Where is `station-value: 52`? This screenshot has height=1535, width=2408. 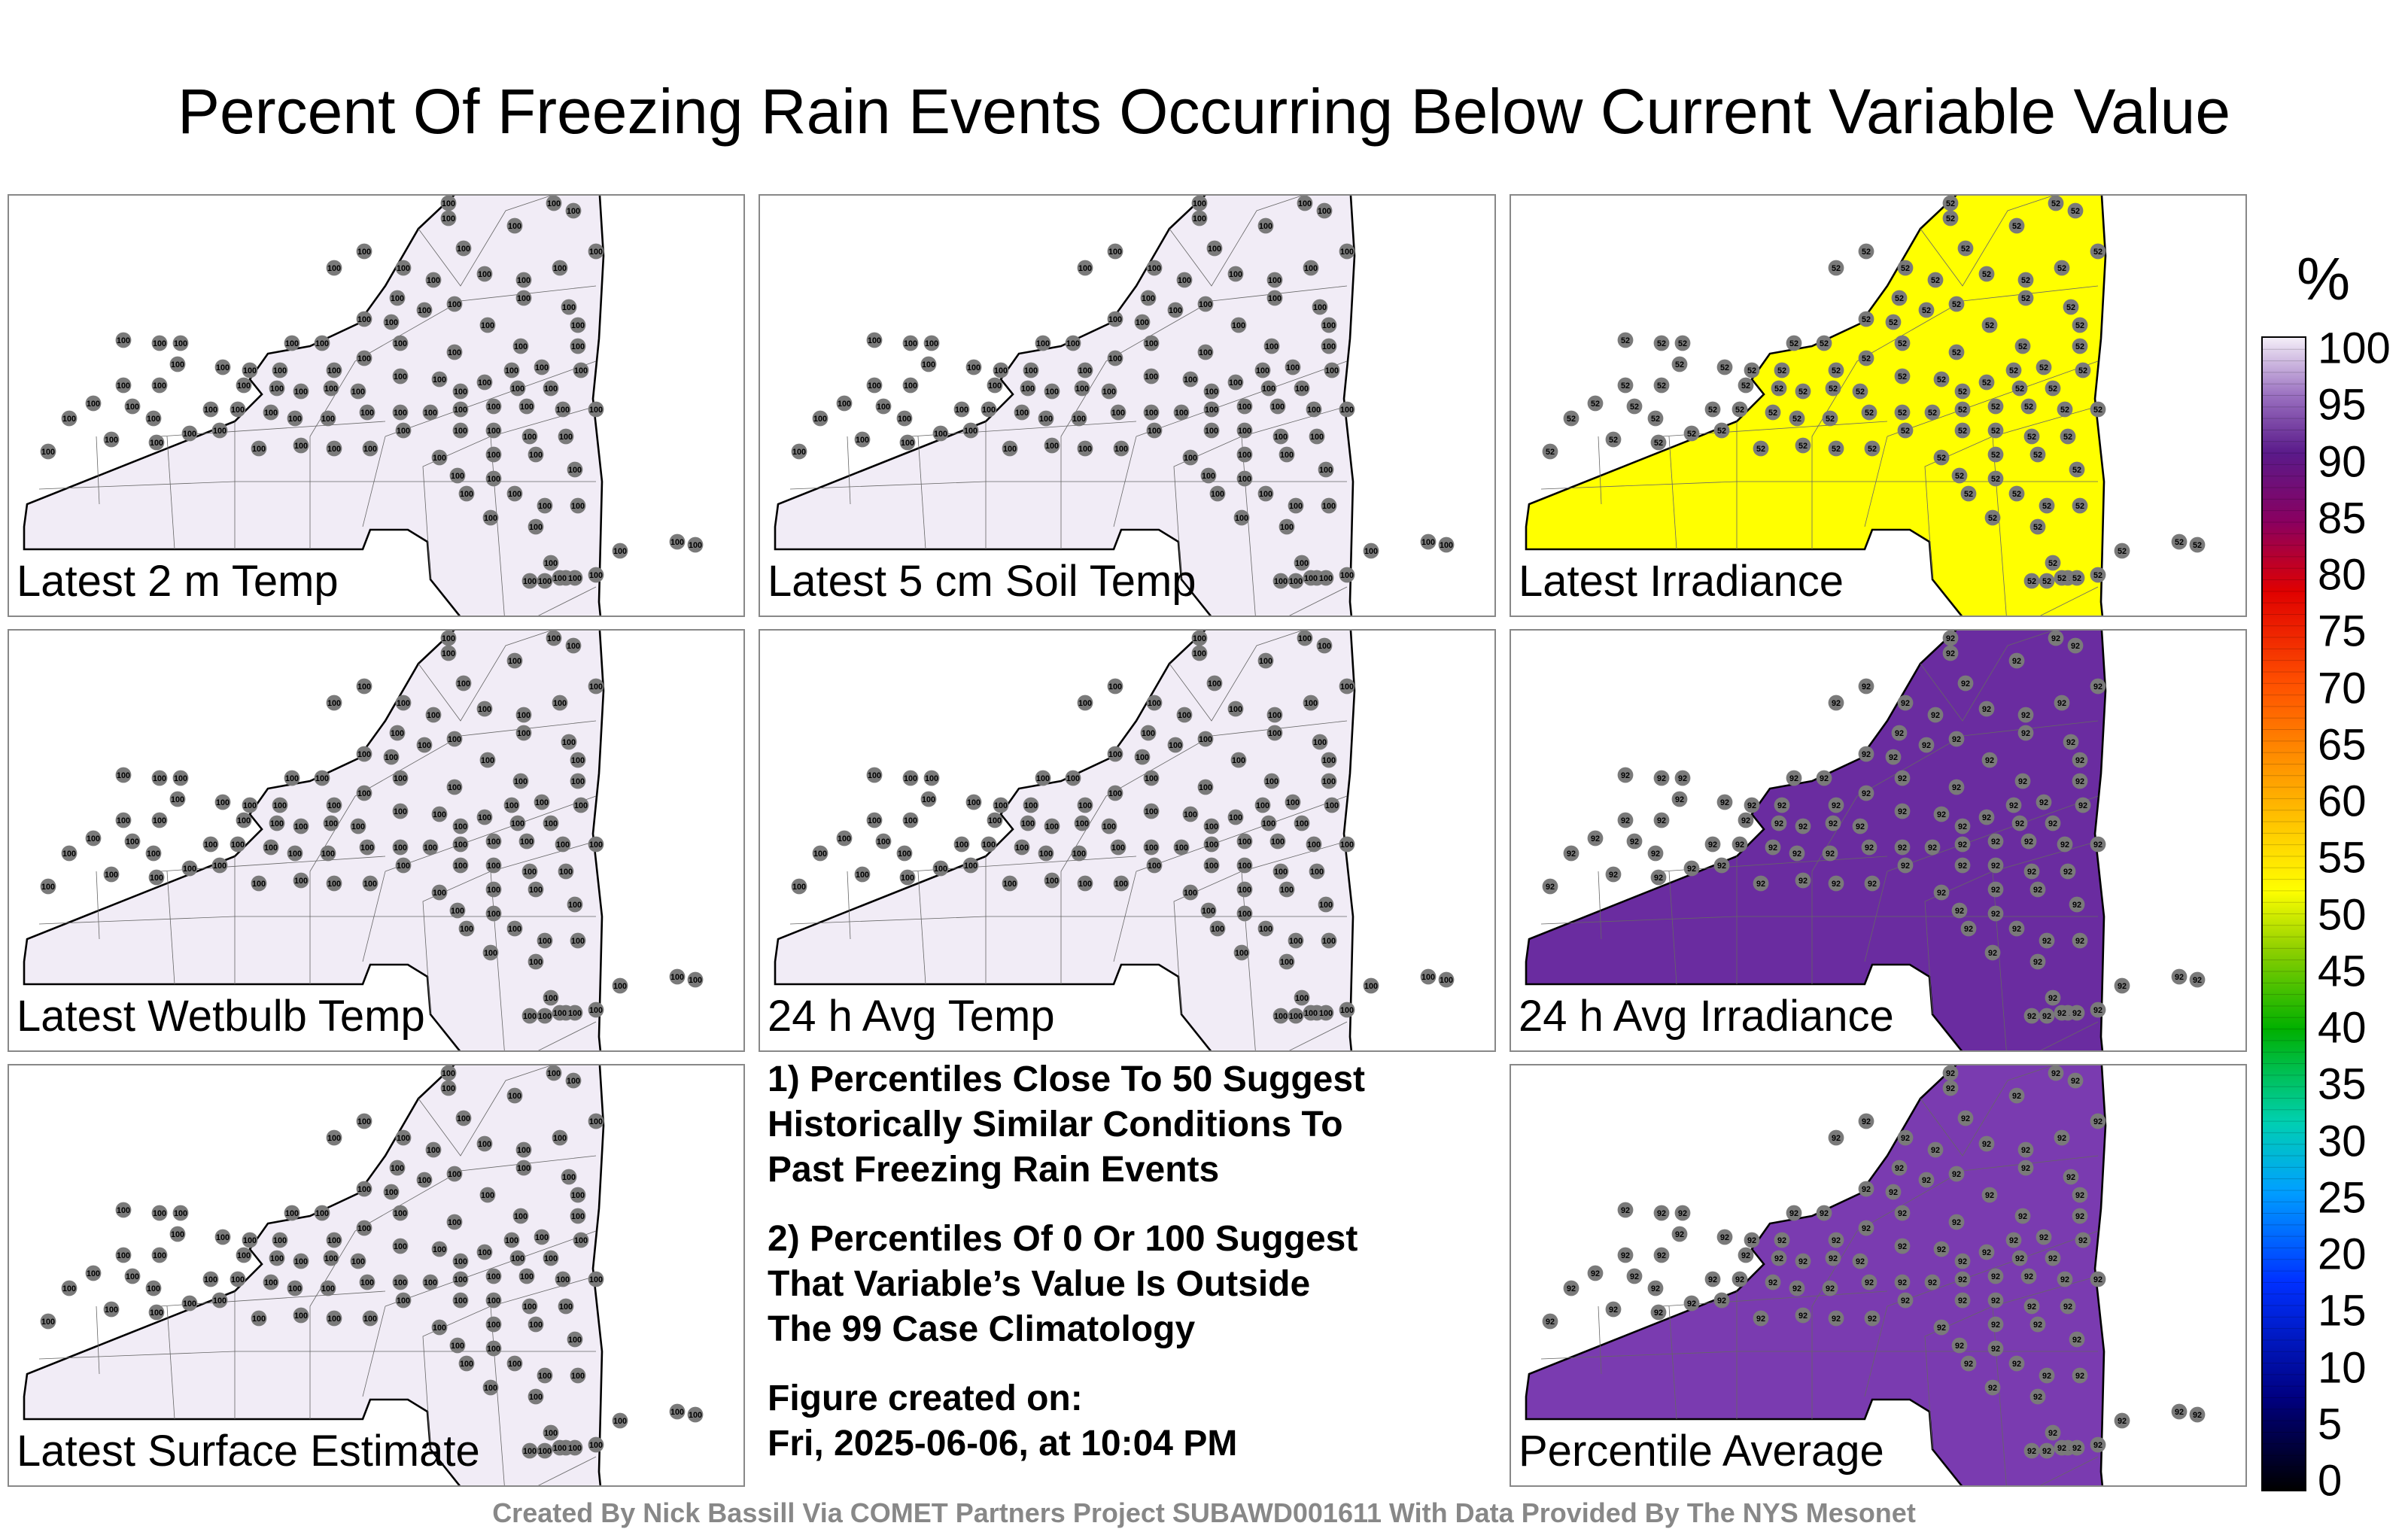 station-value: 52 is located at coordinates (1902, 413).